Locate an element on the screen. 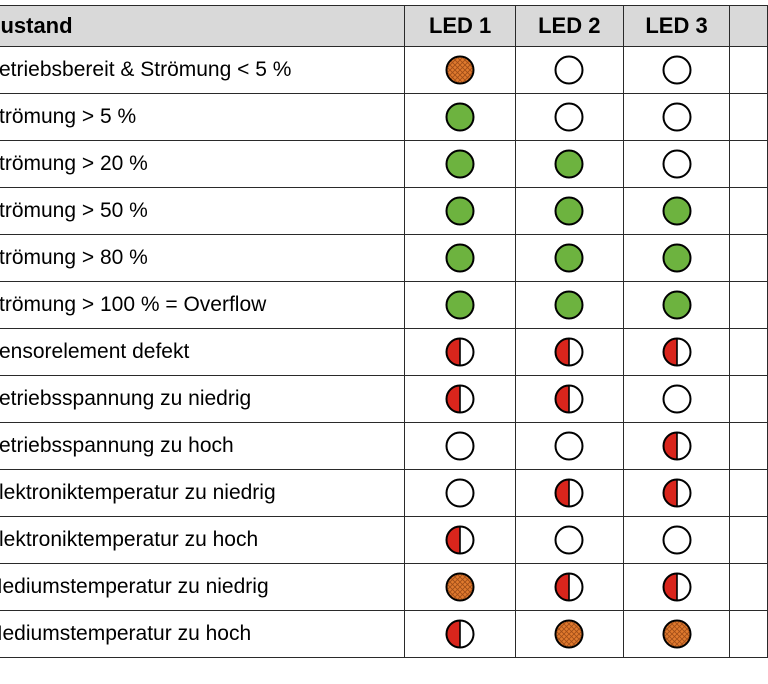  state-label: Strömung > 5 % is located at coordinates (68, 116).